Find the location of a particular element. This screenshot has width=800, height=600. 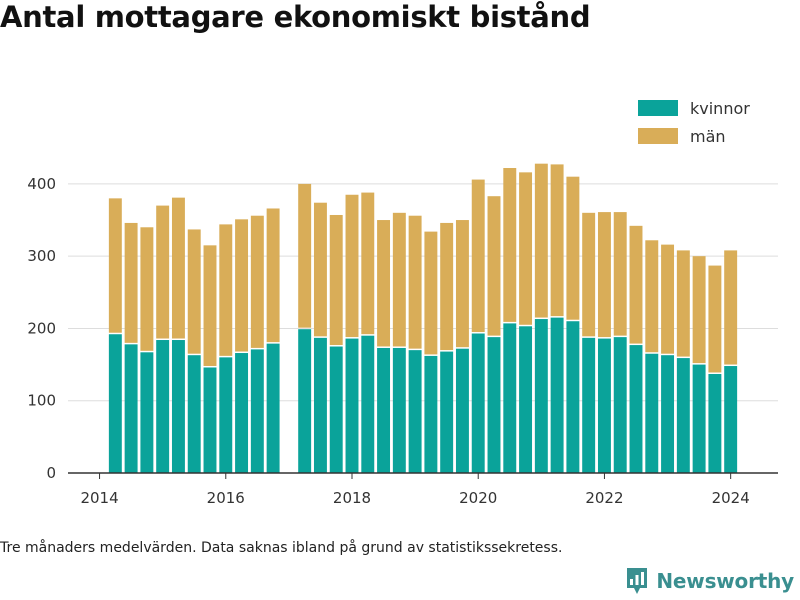

x-tick-label: 2024 is located at coordinates (731, 498).